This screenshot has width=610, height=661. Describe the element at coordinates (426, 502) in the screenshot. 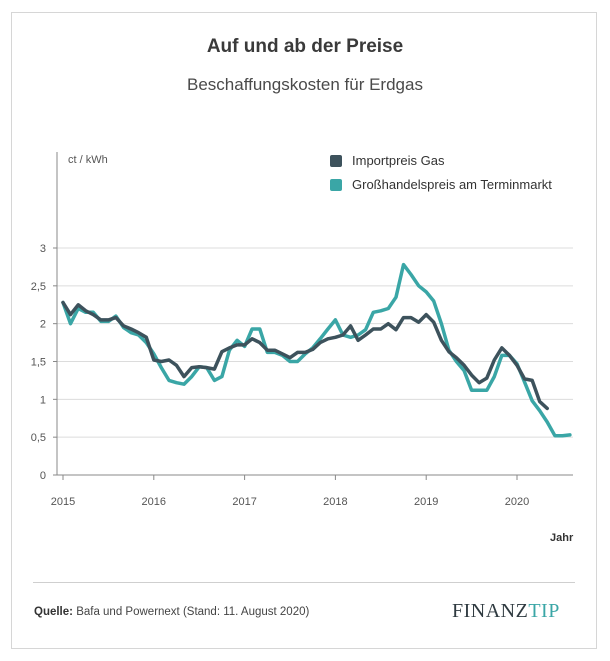

I see `x-tick-label: 2019` at that location.